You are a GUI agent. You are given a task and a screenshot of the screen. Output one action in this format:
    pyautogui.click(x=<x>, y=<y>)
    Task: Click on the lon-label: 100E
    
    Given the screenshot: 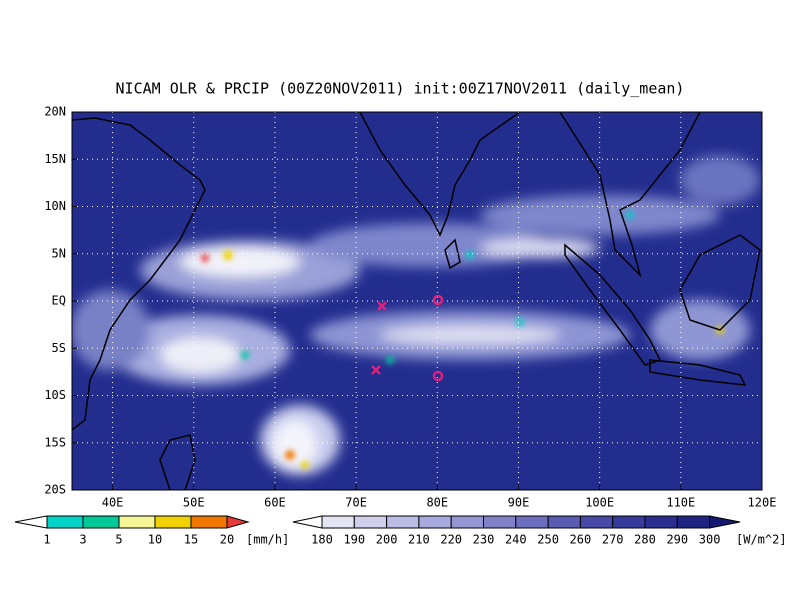 What is the action you would take?
    pyautogui.click(x=599, y=503)
    